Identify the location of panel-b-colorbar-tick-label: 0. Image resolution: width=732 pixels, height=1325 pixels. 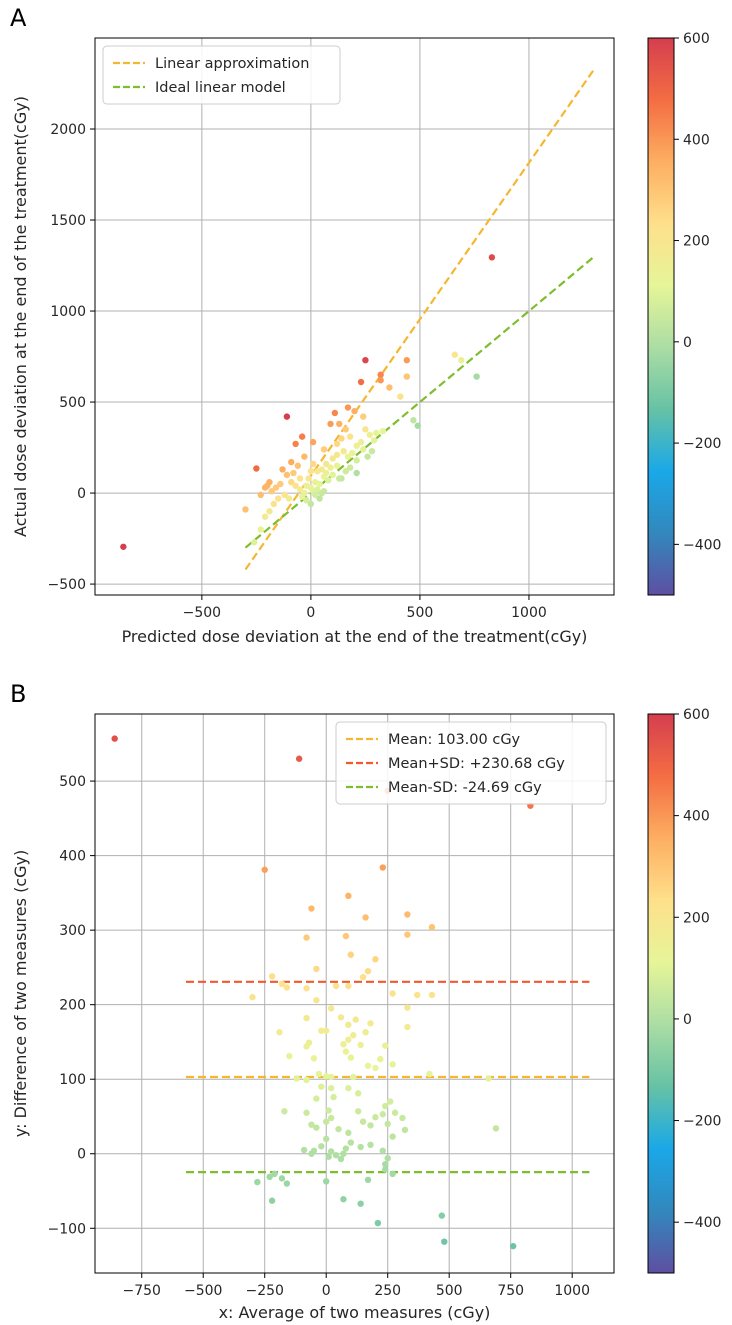
(687, 1020).